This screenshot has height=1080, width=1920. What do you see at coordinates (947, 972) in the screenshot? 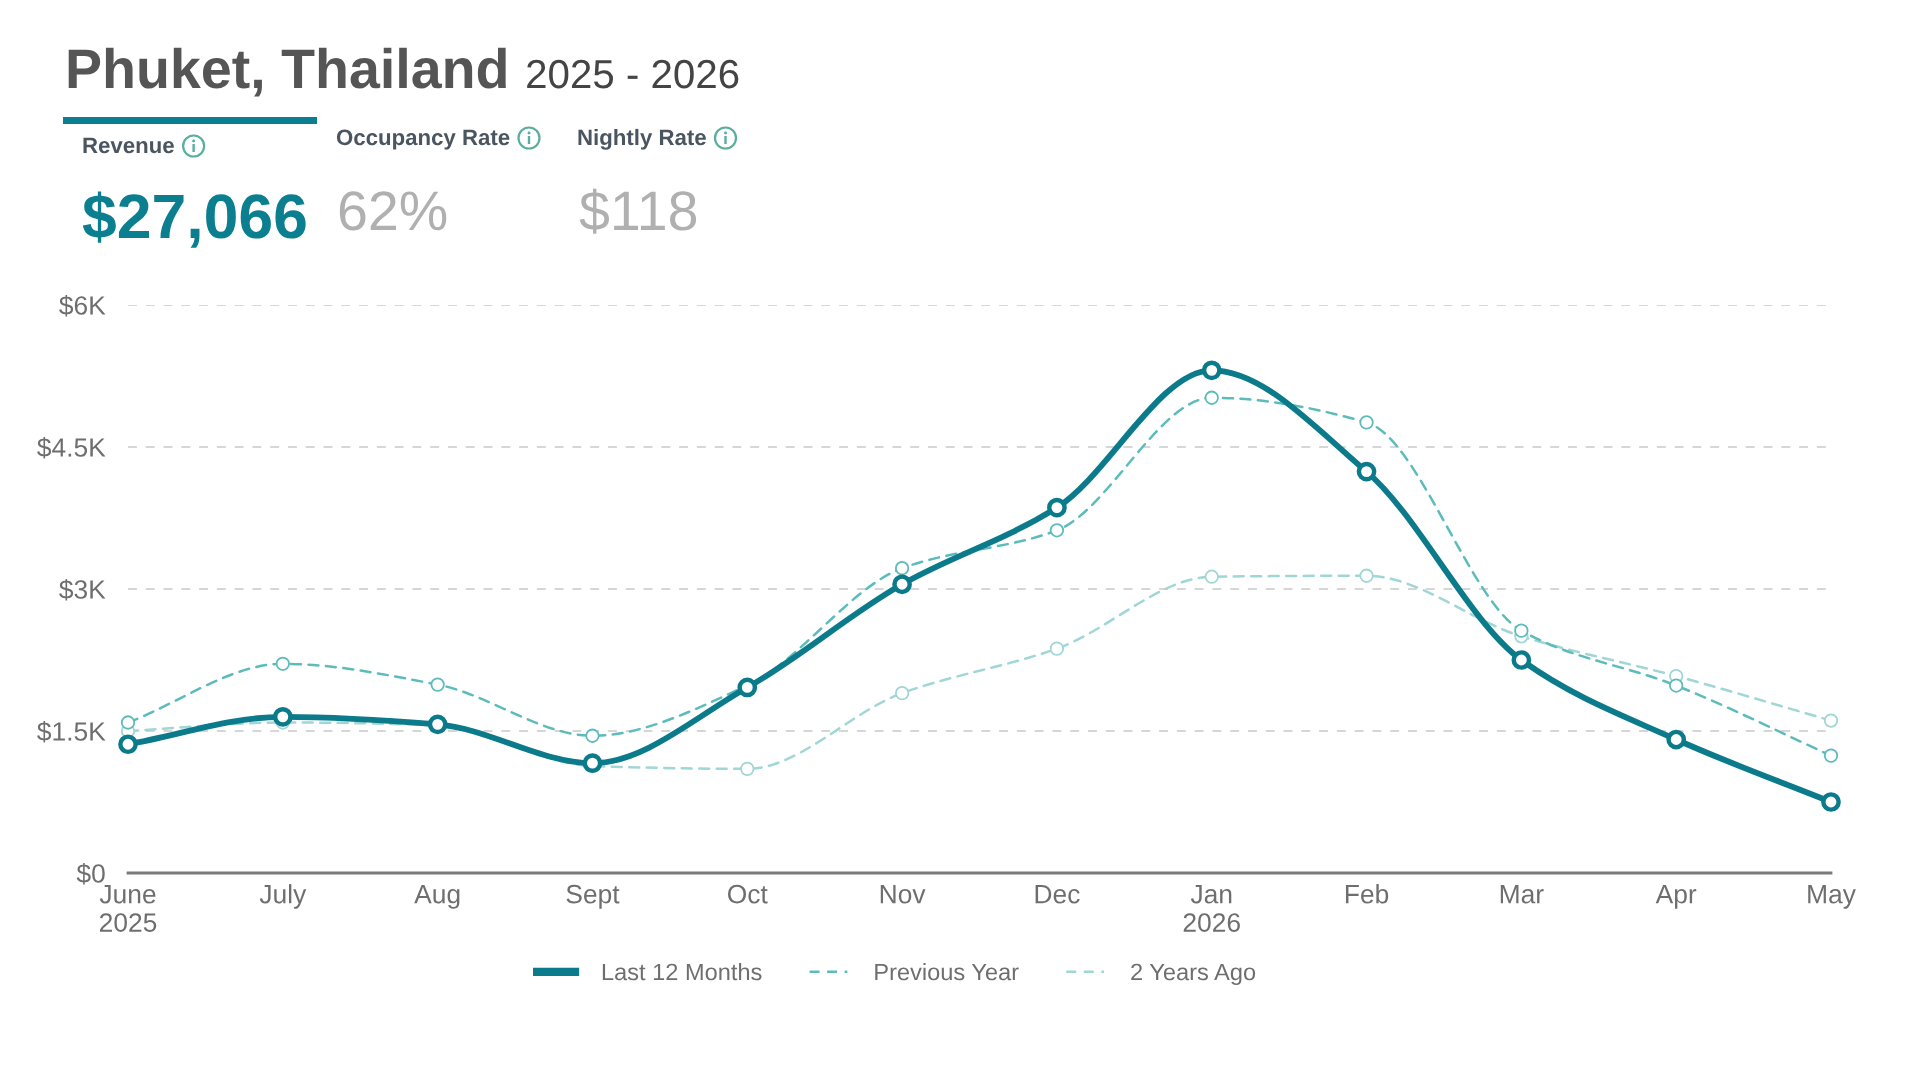
I see `legend-label: Previous Year` at bounding box center [947, 972].